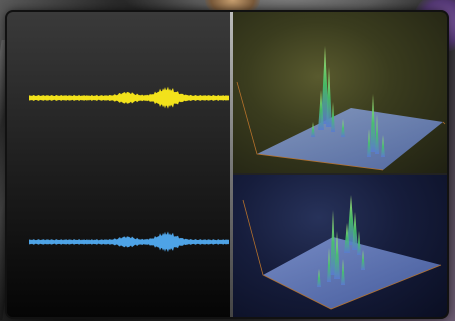  What do you see at coordinates (340, 174) in the screenshot?
I see `spectrum-splitter` at bounding box center [340, 174].